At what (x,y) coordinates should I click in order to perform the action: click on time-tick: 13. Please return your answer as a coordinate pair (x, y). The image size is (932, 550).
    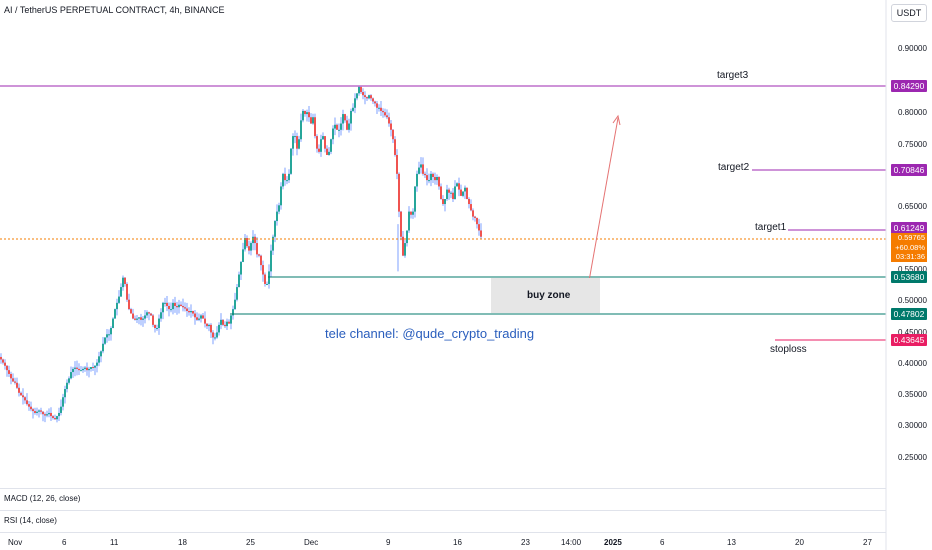
    Looking at the image, I should click on (731, 542).